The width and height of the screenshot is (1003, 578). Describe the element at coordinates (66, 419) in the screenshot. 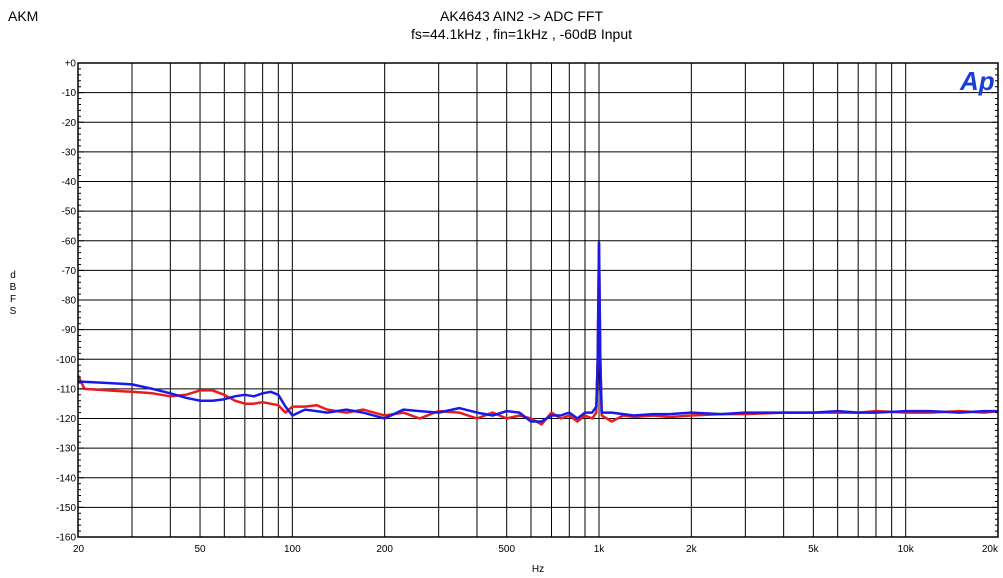

I see `y-tick-label: -120` at that location.